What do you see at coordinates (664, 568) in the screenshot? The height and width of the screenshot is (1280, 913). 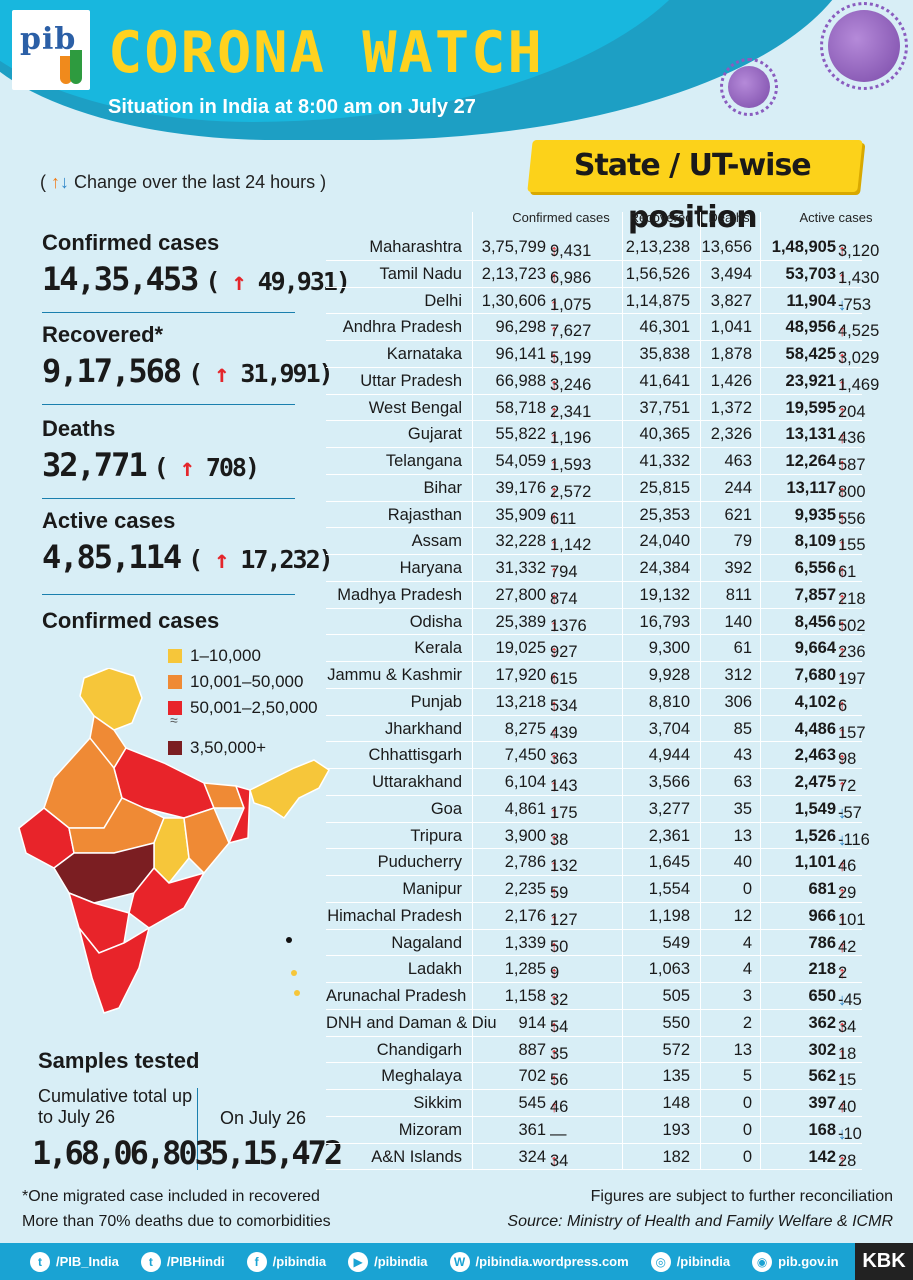 I see `cell-recovered: 24,384` at bounding box center [664, 568].